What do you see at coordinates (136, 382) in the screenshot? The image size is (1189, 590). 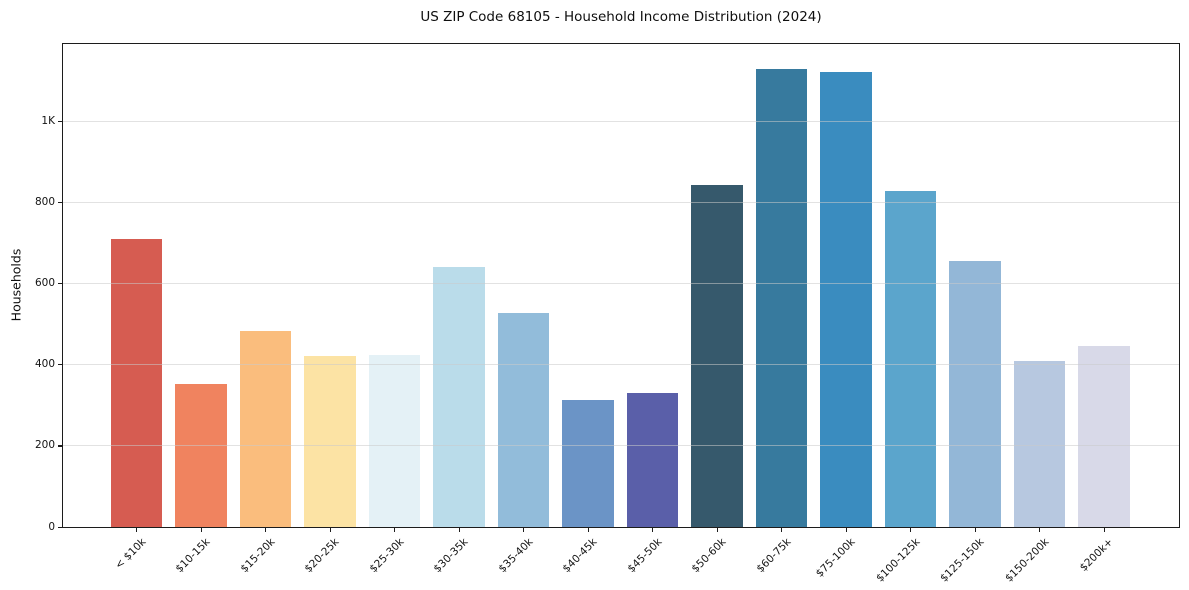 I see `bar-< $10k` at bounding box center [136, 382].